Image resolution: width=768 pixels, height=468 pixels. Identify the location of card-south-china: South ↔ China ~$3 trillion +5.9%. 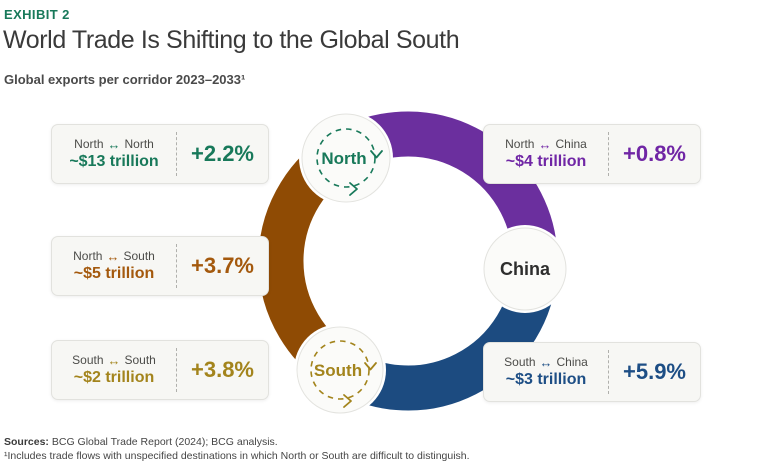
(592, 372).